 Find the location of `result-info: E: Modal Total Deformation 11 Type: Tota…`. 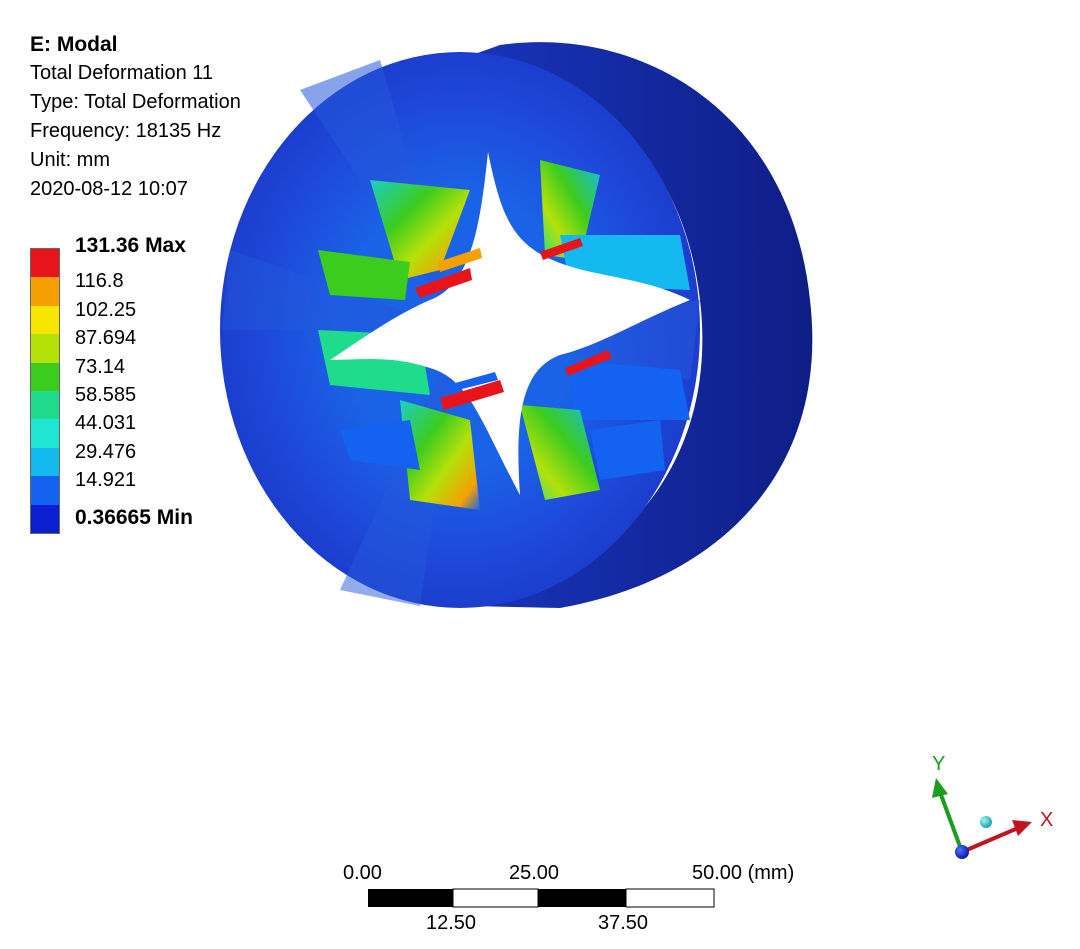

result-info: E: Modal Total Deformation 11 Type: Tota… is located at coordinates (135, 117).